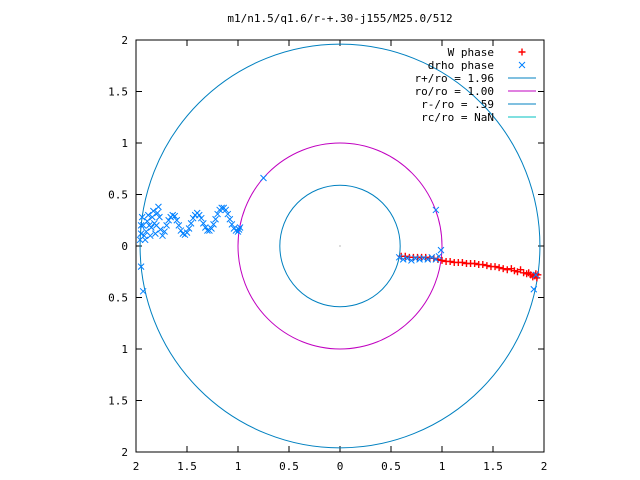 The width and height of the screenshot is (640, 480). I want to click on legend-sample-cross, so click(522, 65).